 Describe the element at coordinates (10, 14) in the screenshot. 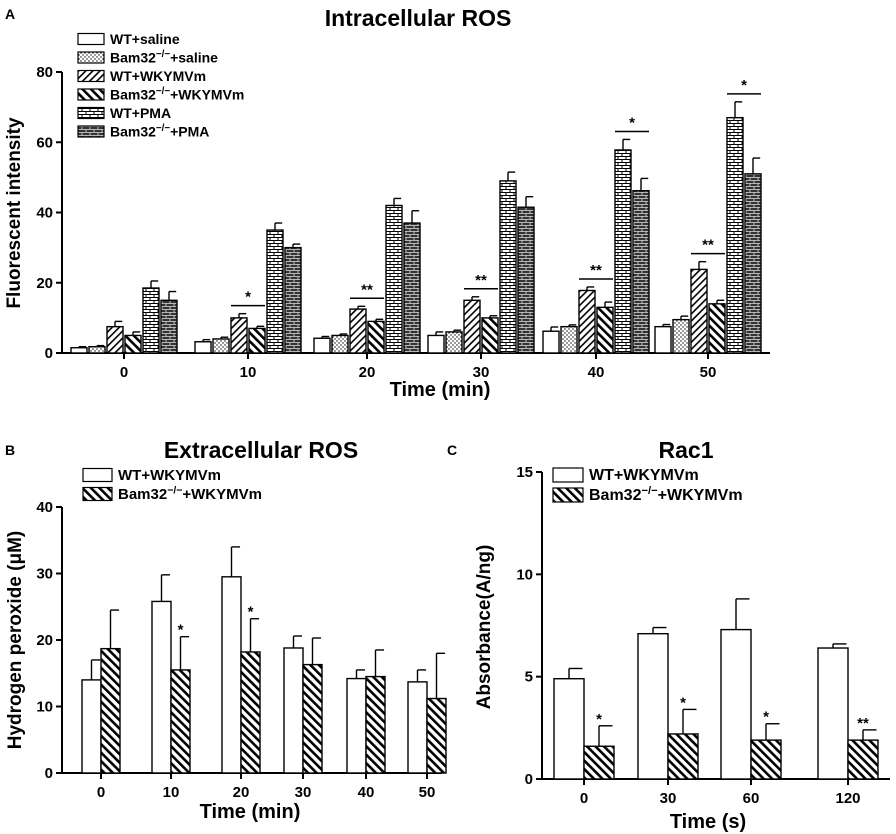

I see `panel-a-letter: A` at that location.